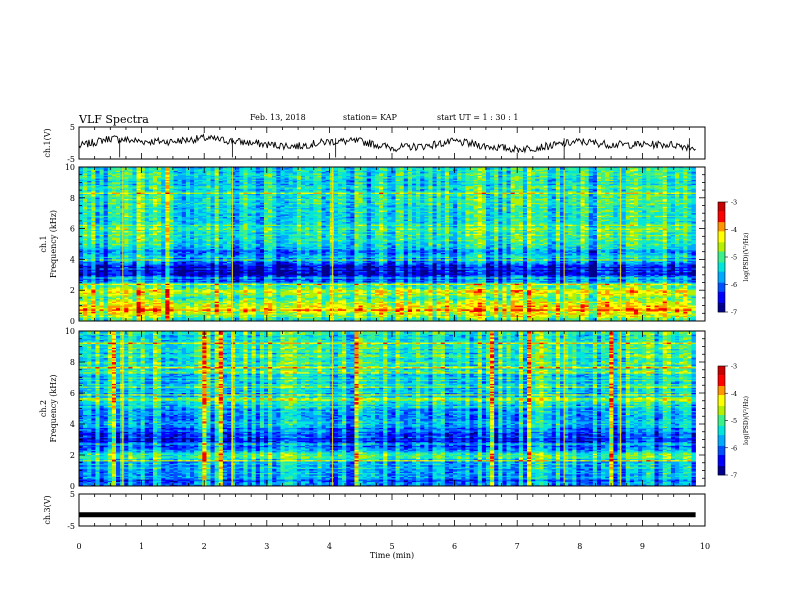 This screenshot has height=612, width=792. Describe the element at coordinates (517, 546) in the screenshot. I see `x-tick-label: 7` at that location.